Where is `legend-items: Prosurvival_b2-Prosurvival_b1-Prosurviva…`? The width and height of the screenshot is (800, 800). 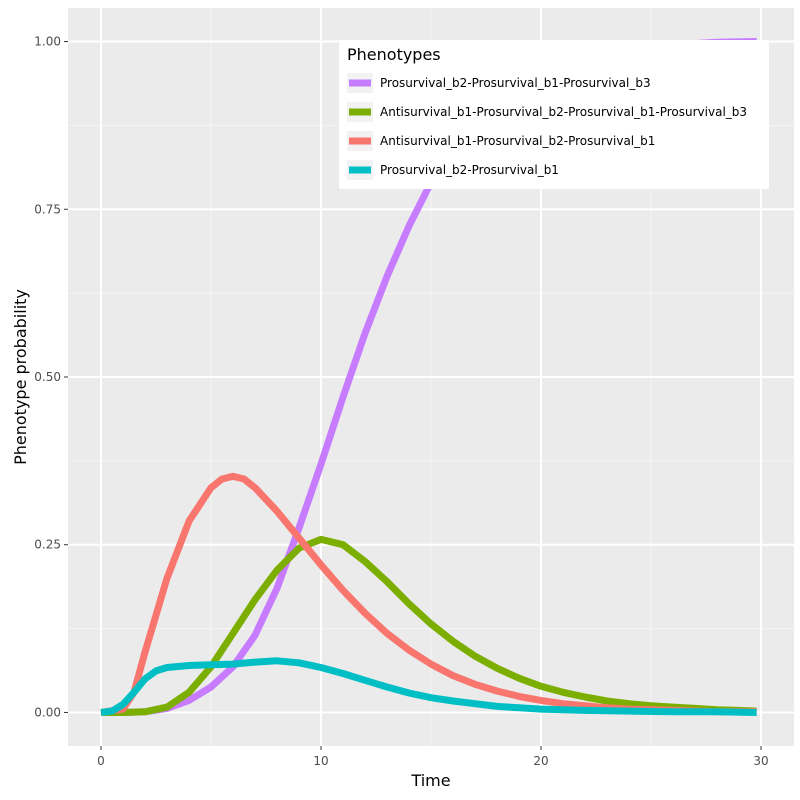
legend-items: Prosurvival_b2-Prosurvival_b1-Prosurviva… is located at coordinates (547, 126).